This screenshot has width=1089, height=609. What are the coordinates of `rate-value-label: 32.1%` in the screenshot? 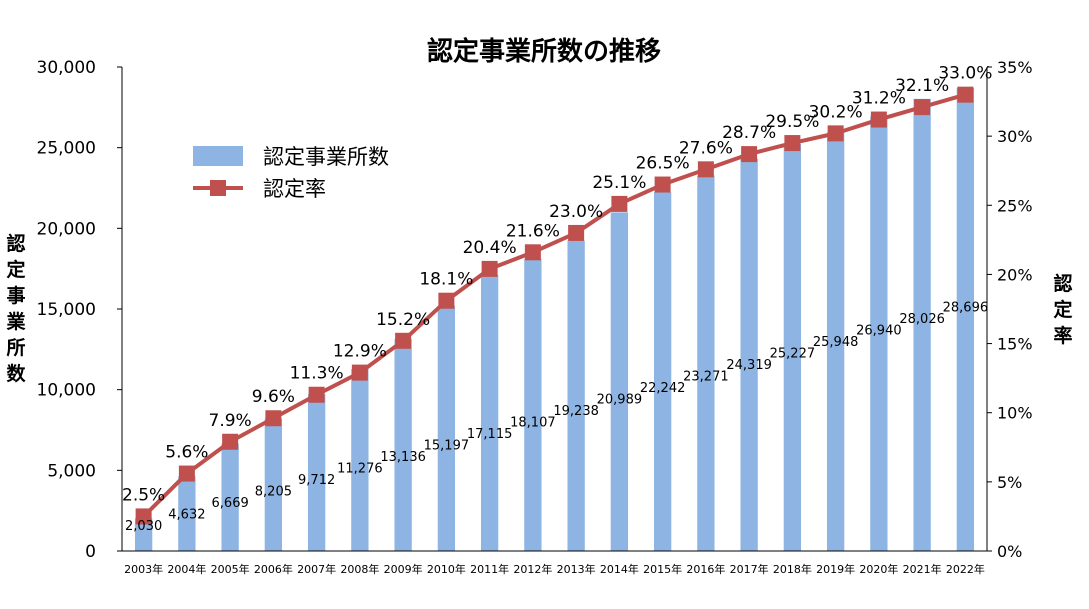 It's located at (922, 86).